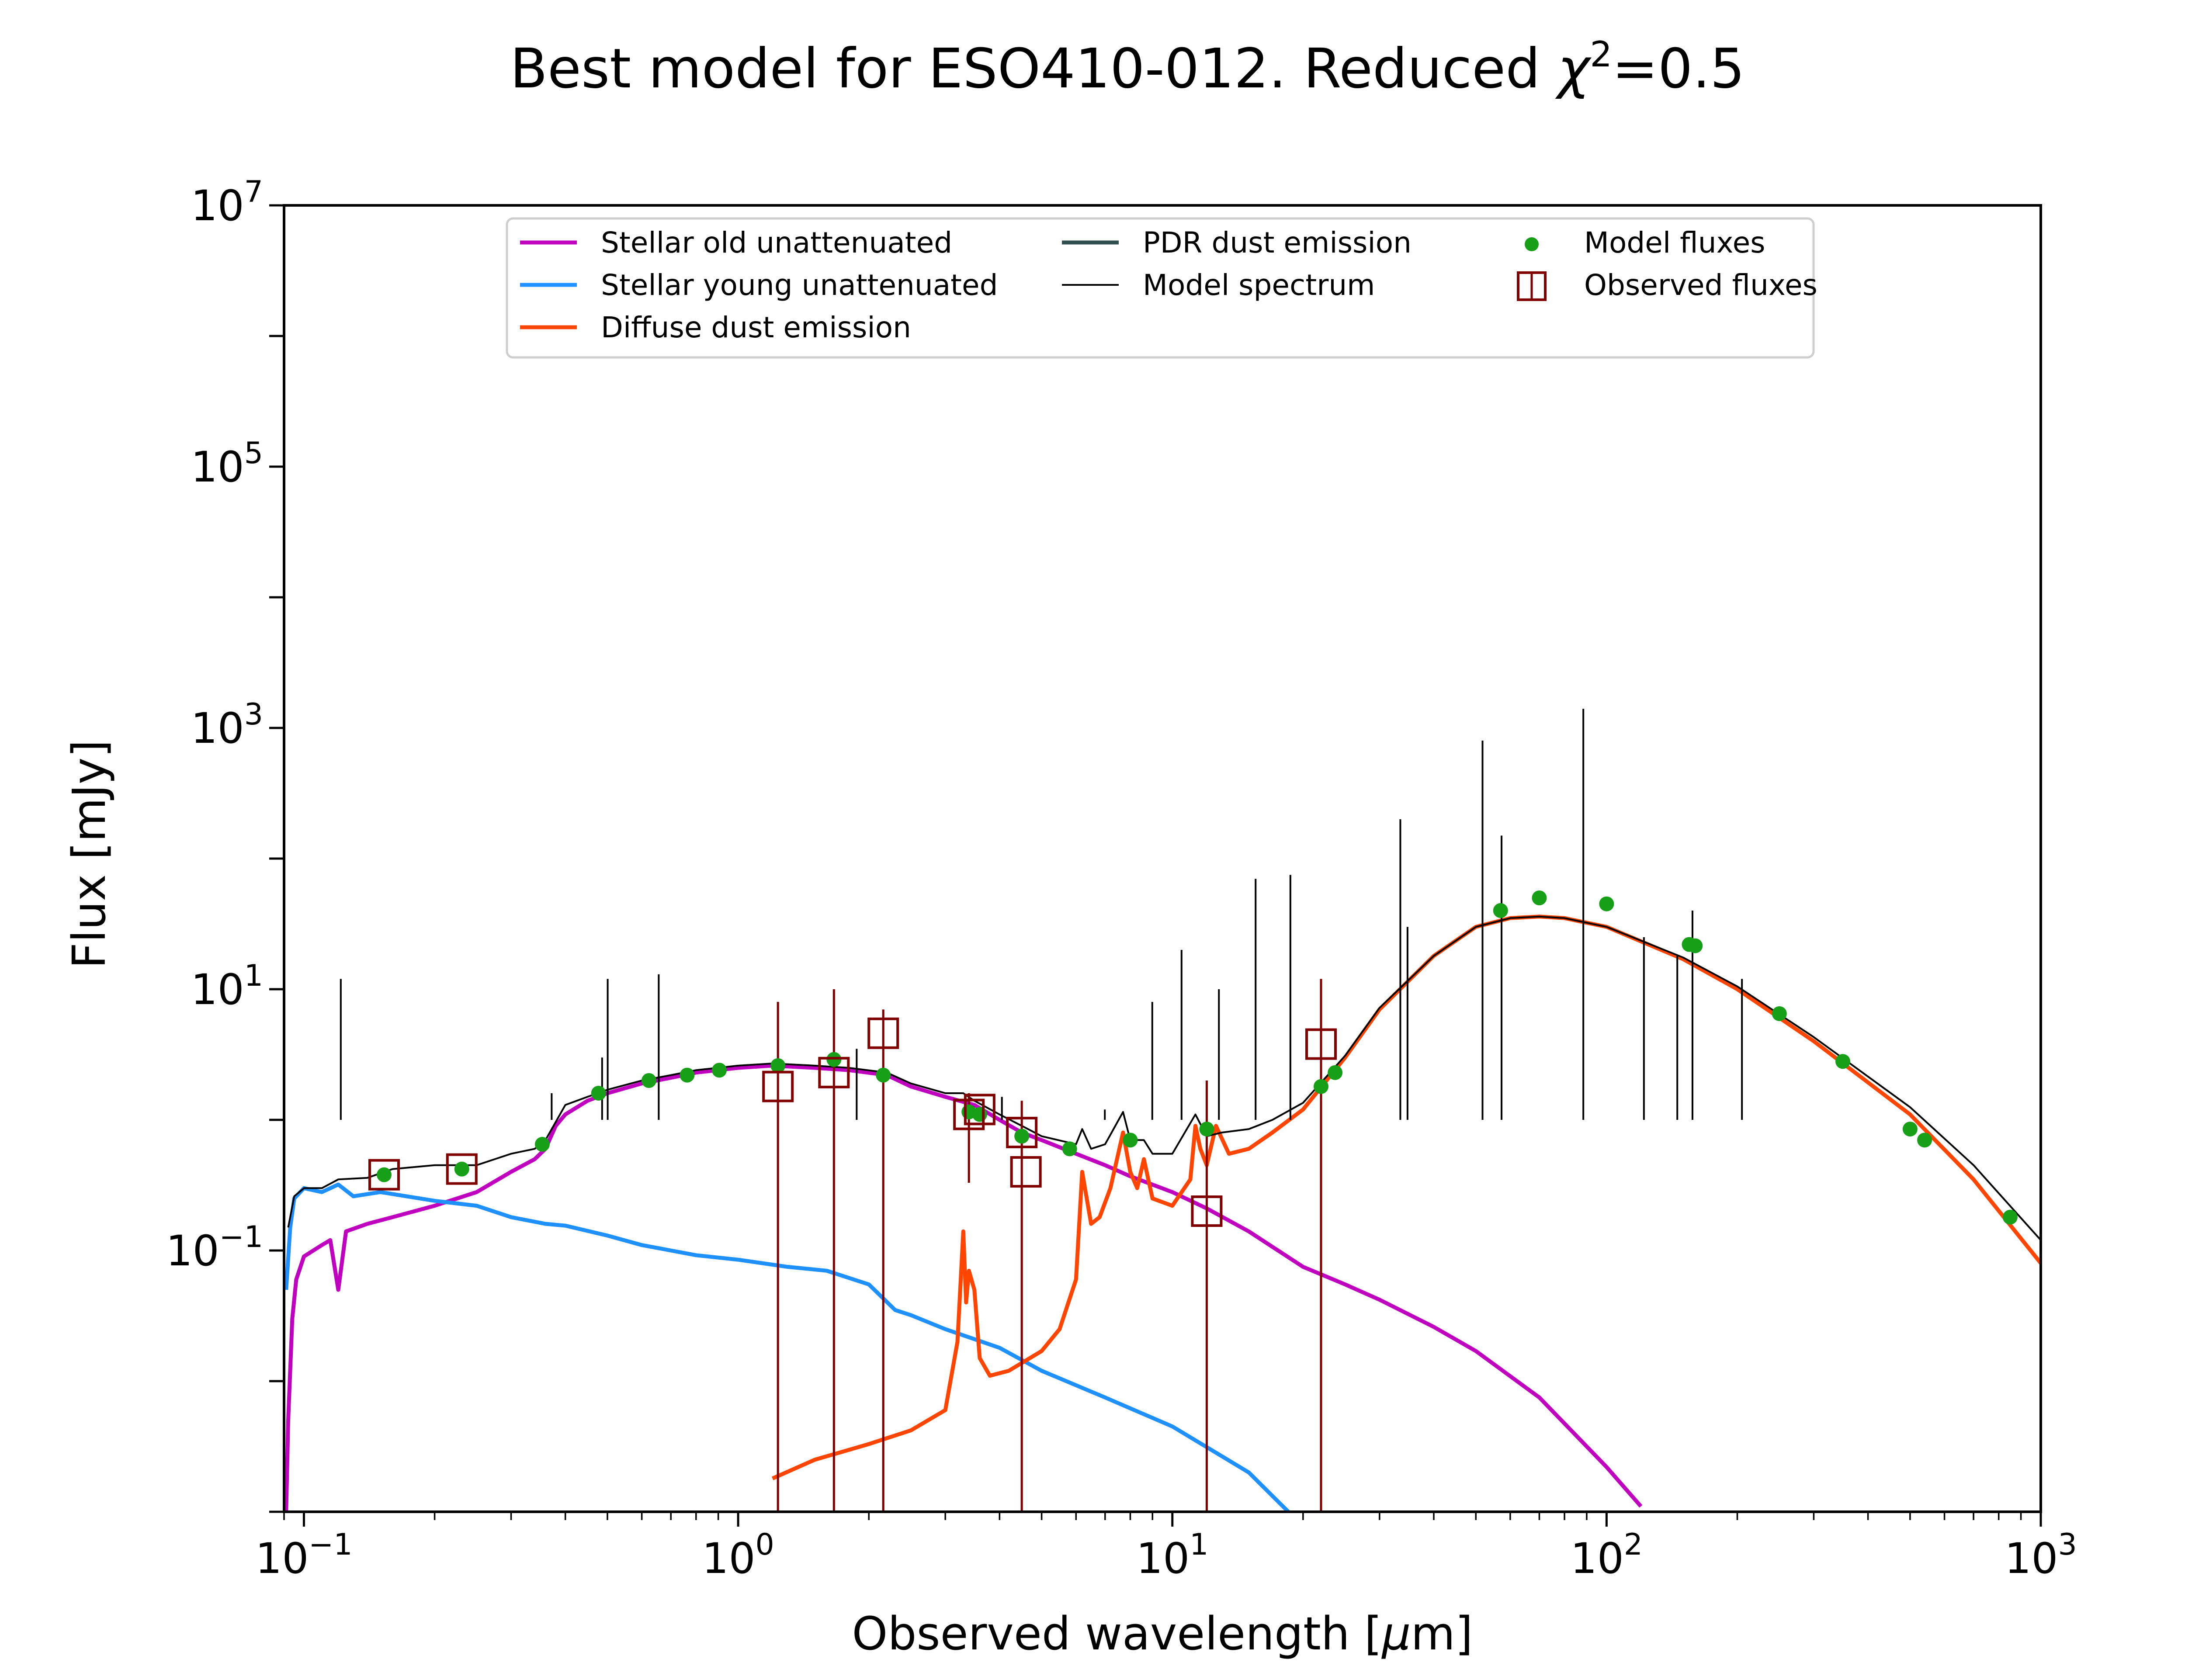  I want to click on y-tick-label: 10¹, so click(227, 987).